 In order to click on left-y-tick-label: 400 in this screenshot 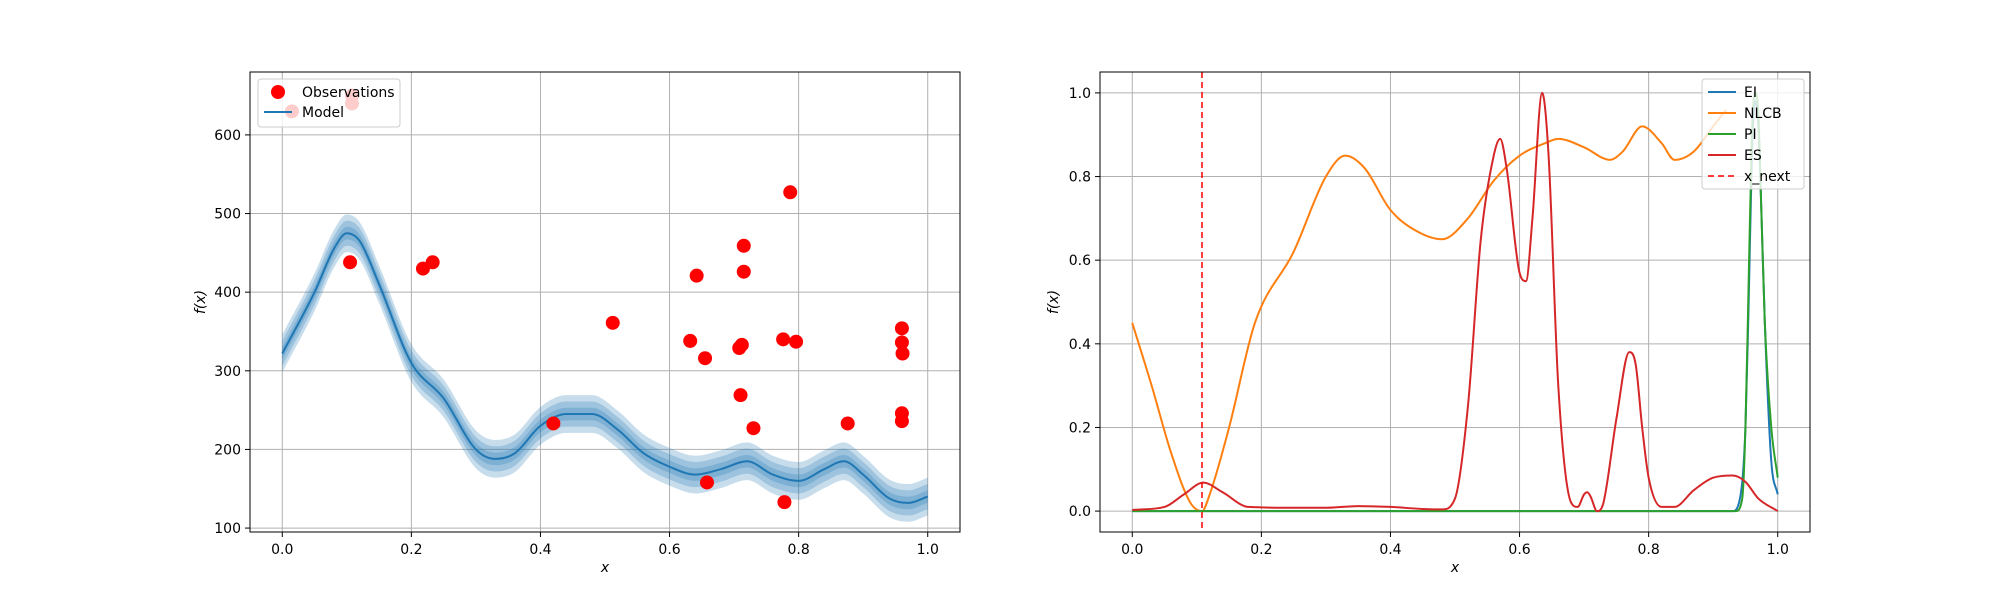, I will do `click(227, 293)`.